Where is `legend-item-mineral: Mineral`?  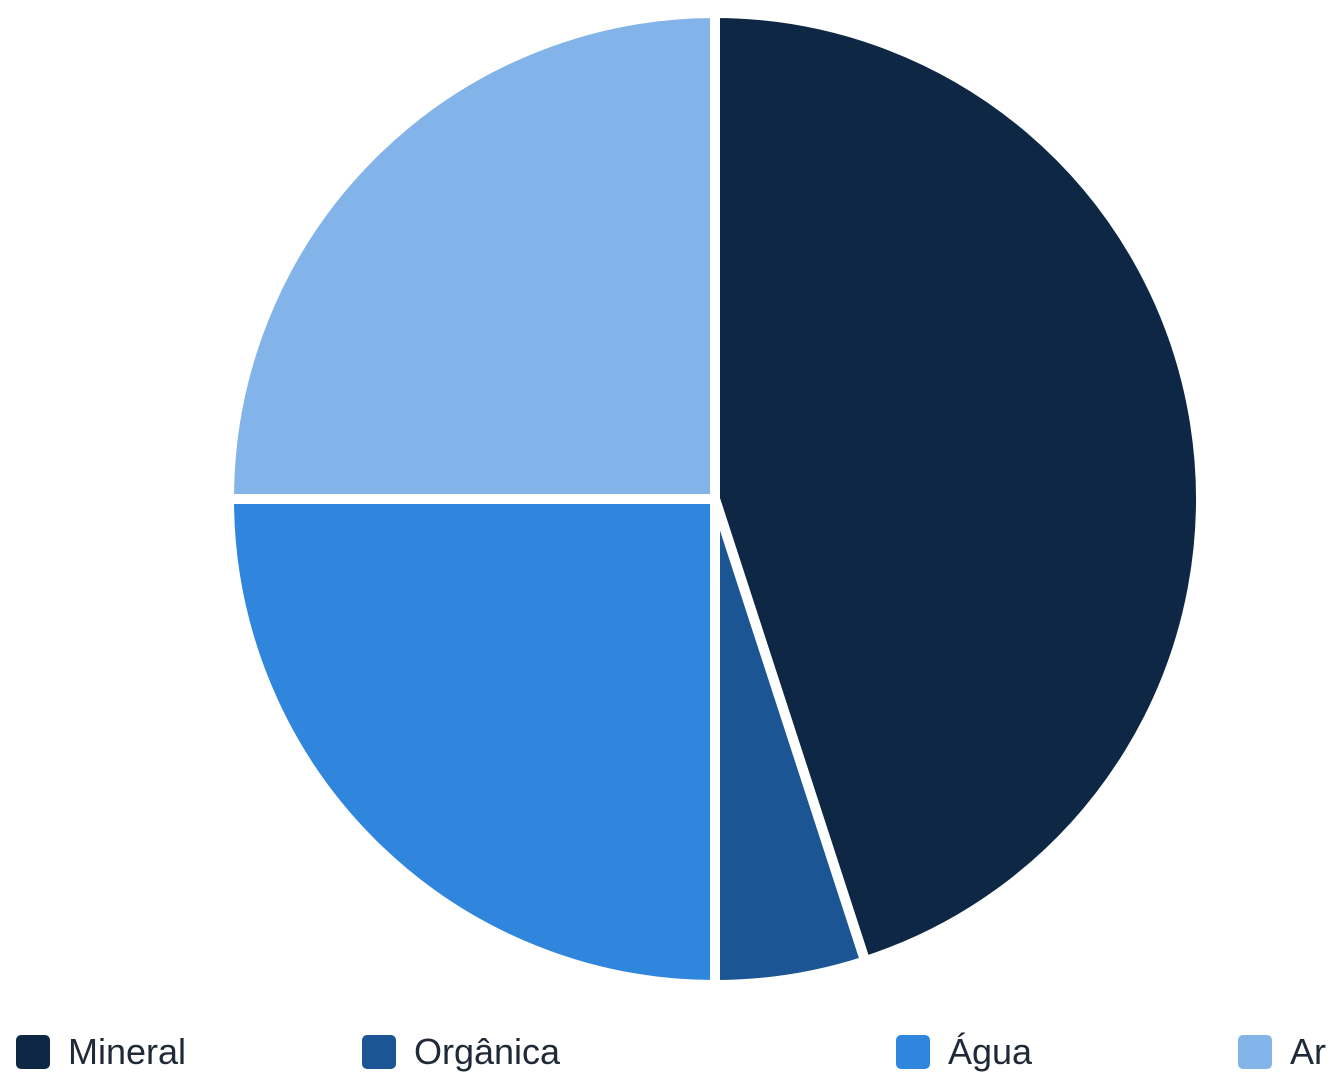
legend-item-mineral: Mineral is located at coordinates (101, 1052).